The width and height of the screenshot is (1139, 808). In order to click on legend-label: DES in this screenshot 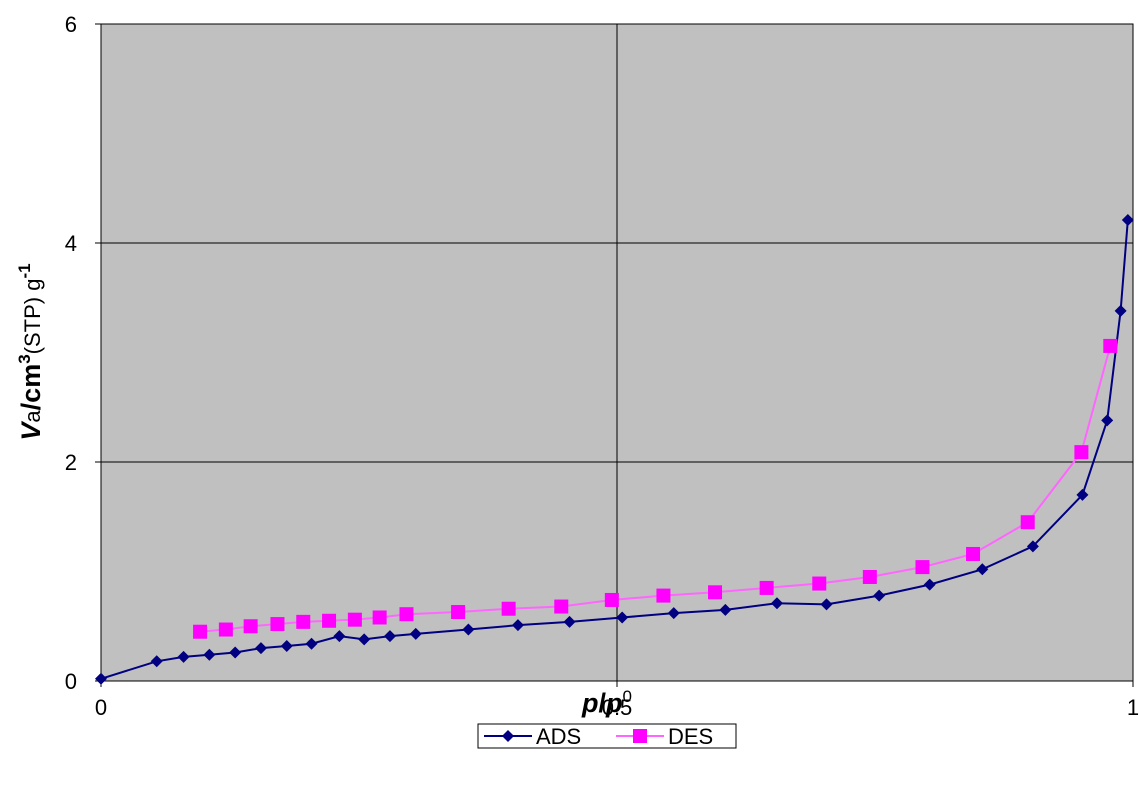, I will do `click(690, 736)`.